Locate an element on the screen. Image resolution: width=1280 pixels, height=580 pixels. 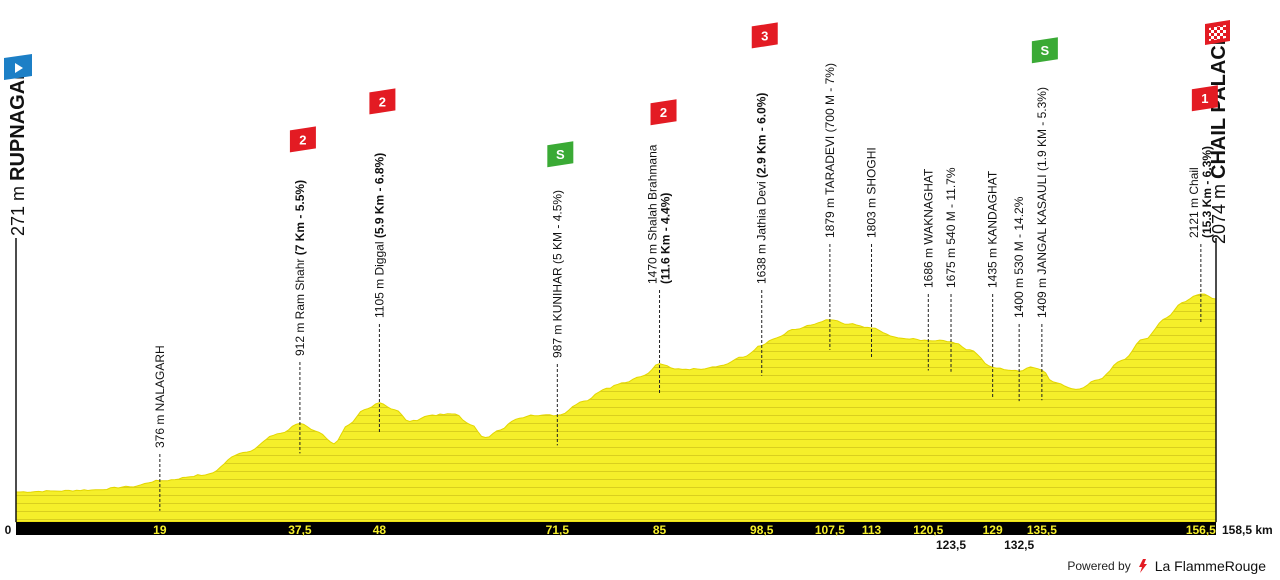
x-tick-label: 135,5 is located at coordinates (1042, 530).